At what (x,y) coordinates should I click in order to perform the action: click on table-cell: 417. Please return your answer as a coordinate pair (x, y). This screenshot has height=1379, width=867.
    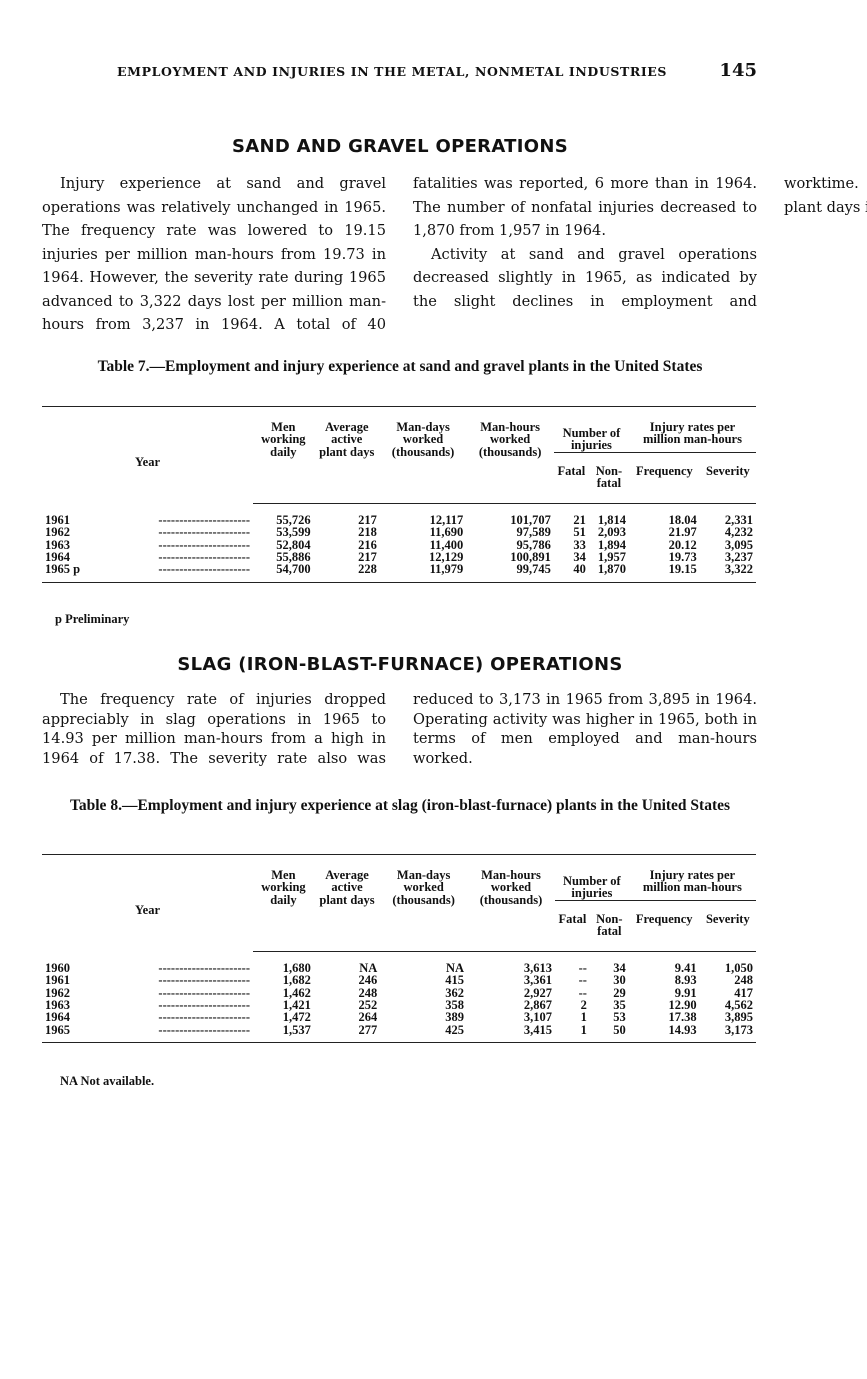
    Looking at the image, I should click on (743, 992).